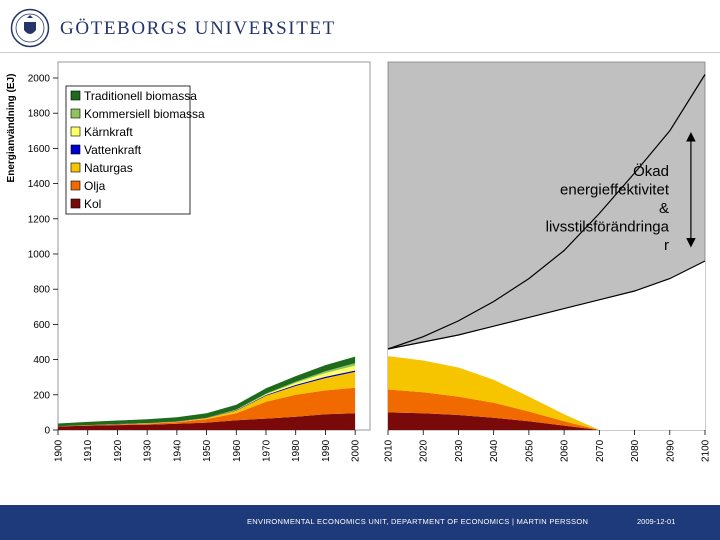 This screenshot has width=720, height=540. What do you see at coordinates (108, 168) in the screenshot?
I see `legend-label-naturgas: Naturgas` at bounding box center [108, 168].